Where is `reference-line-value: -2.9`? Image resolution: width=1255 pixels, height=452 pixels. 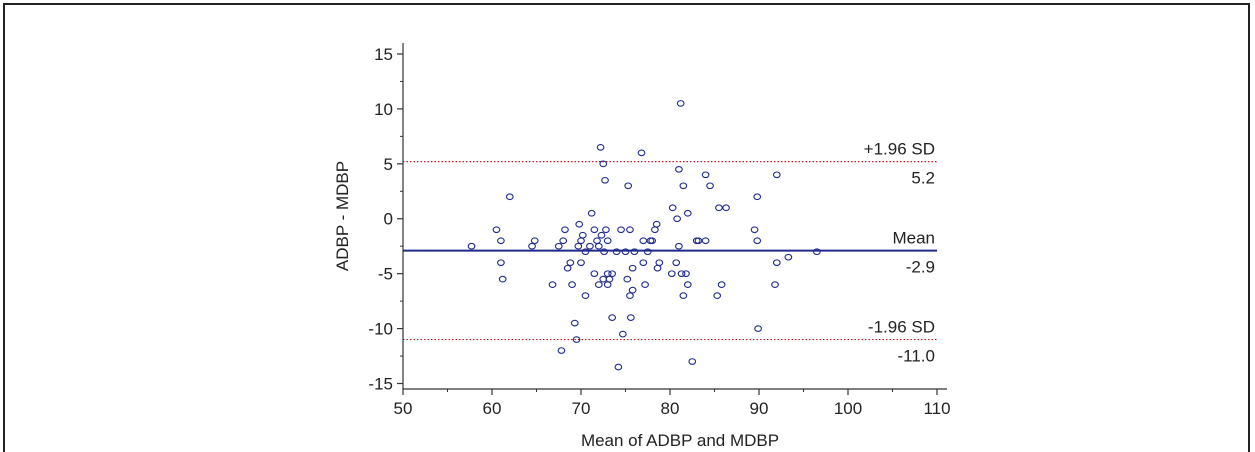
reference-line-value: -2.9 is located at coordinates (920, 267).